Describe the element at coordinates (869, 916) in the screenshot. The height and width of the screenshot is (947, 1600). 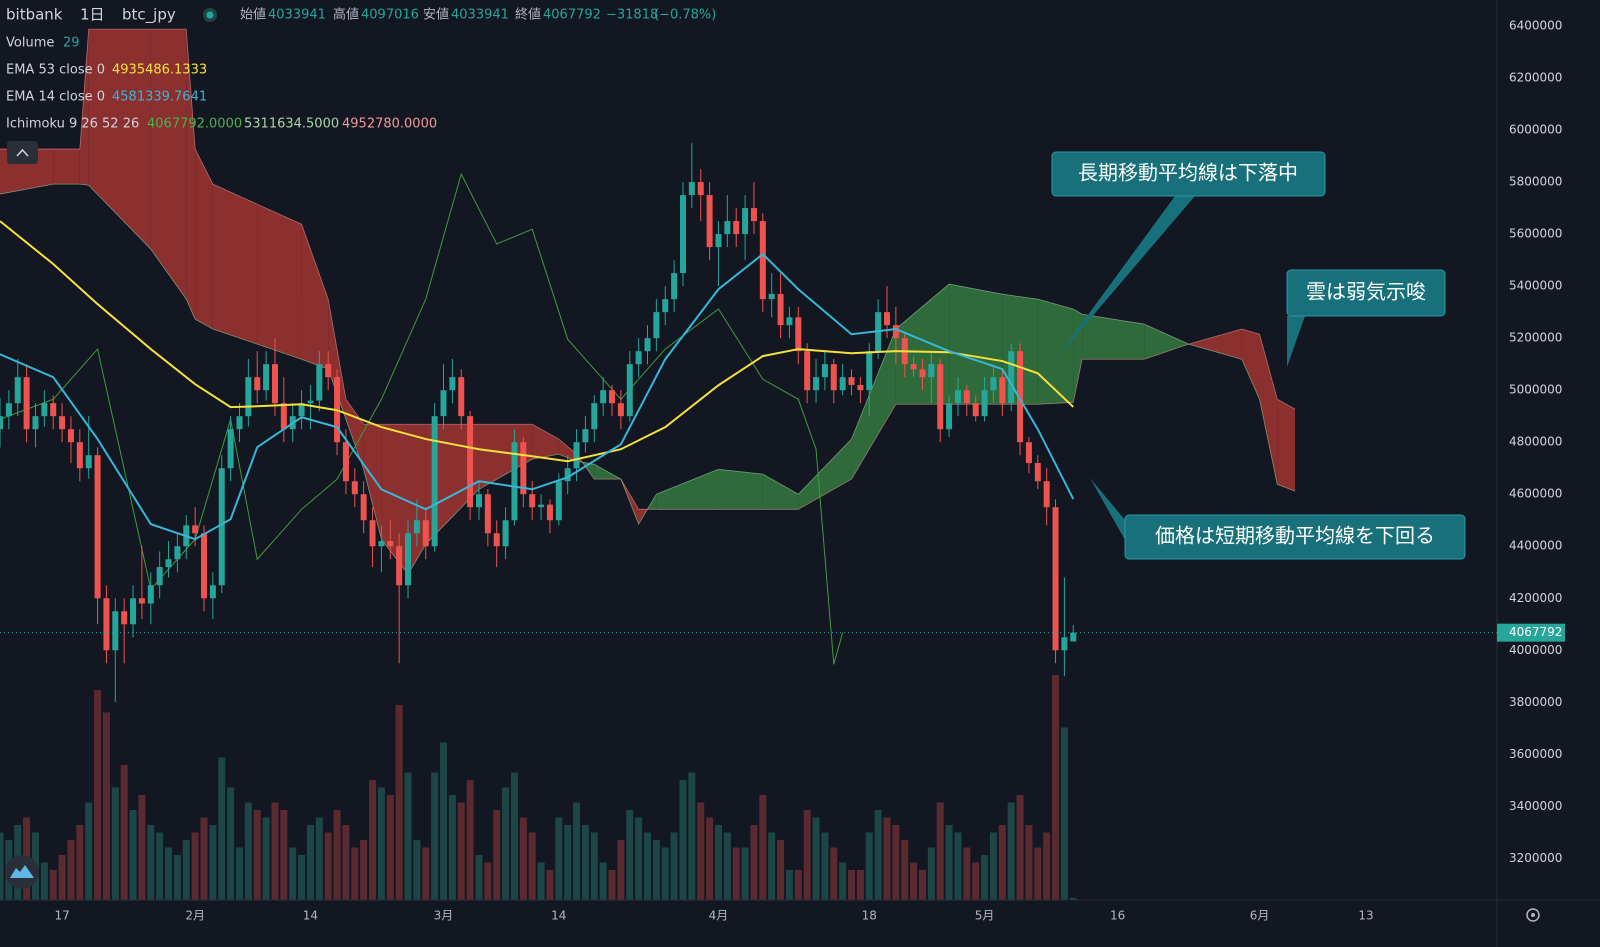
I see `x-tick-label: 18` at that location.